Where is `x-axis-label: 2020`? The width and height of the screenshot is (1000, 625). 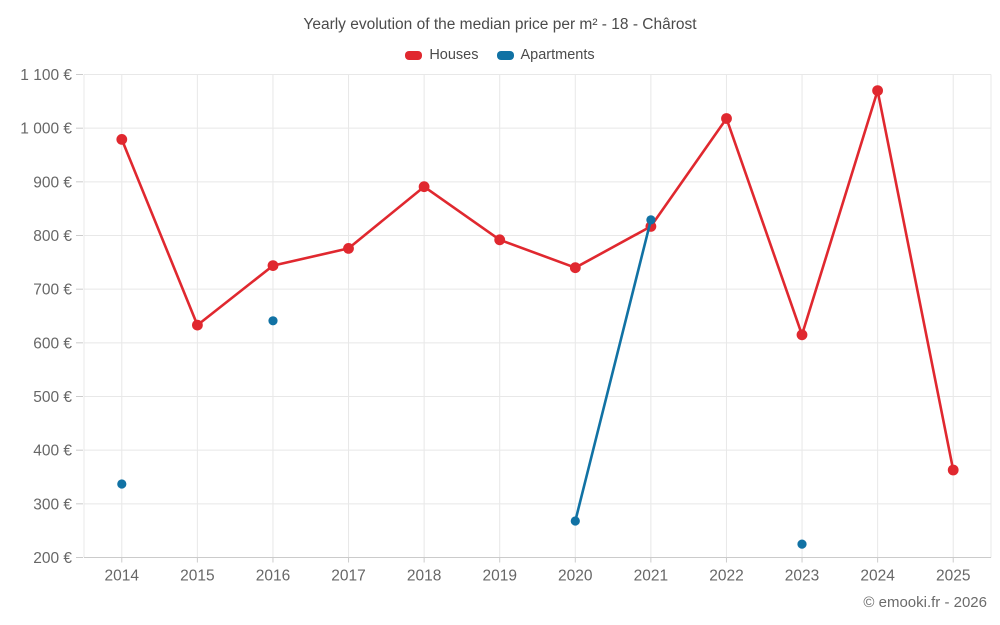 x-axis-label: 2020 is located at coordinates (575, 576).